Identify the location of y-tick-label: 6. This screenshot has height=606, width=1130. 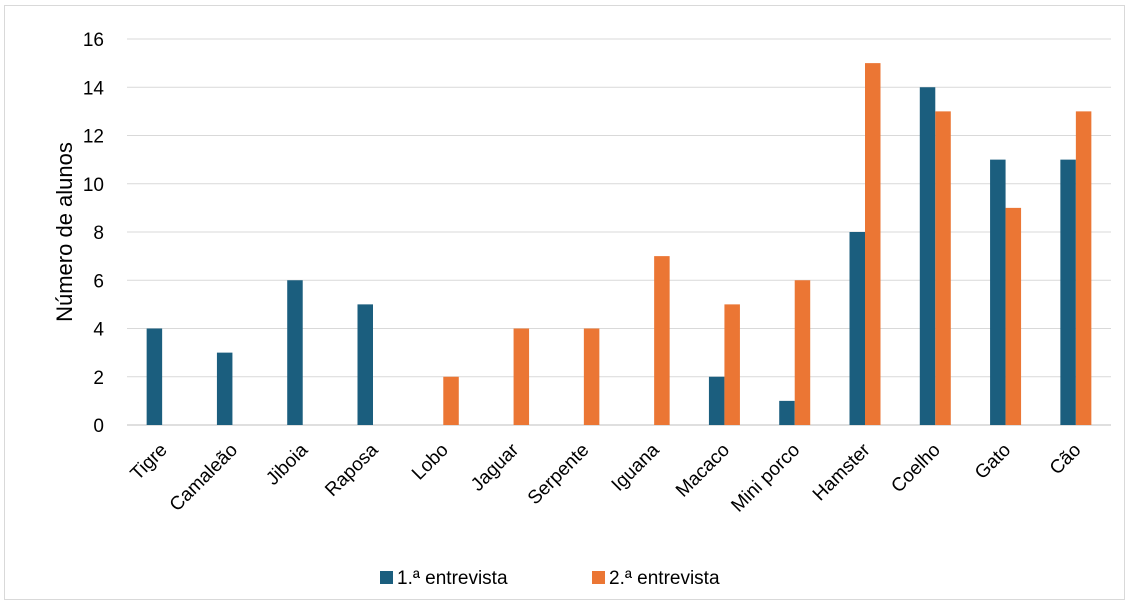
(98, 281).